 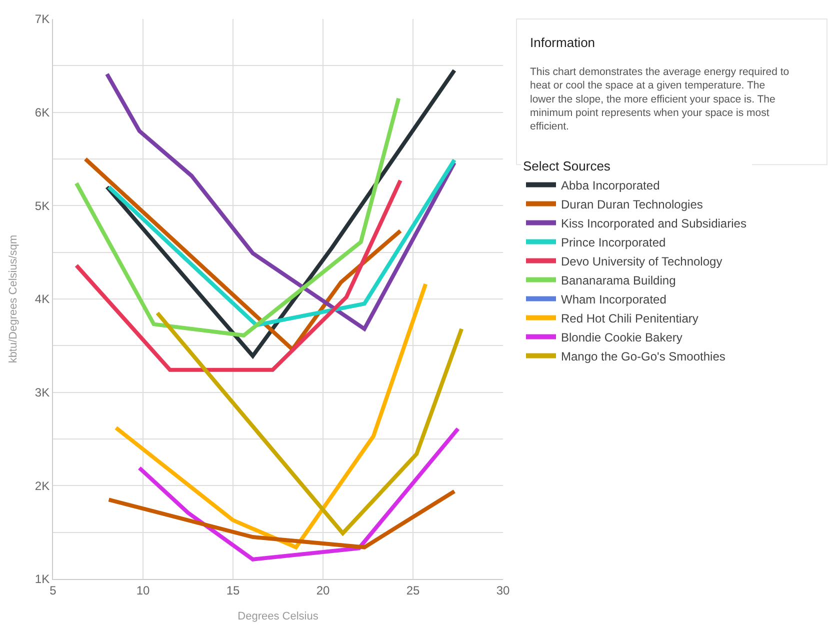 What do you see at coordinates (613, 242) in the screenshot?
I see `legend-label: Prince Incorporated` at bounding box center [613, 242].